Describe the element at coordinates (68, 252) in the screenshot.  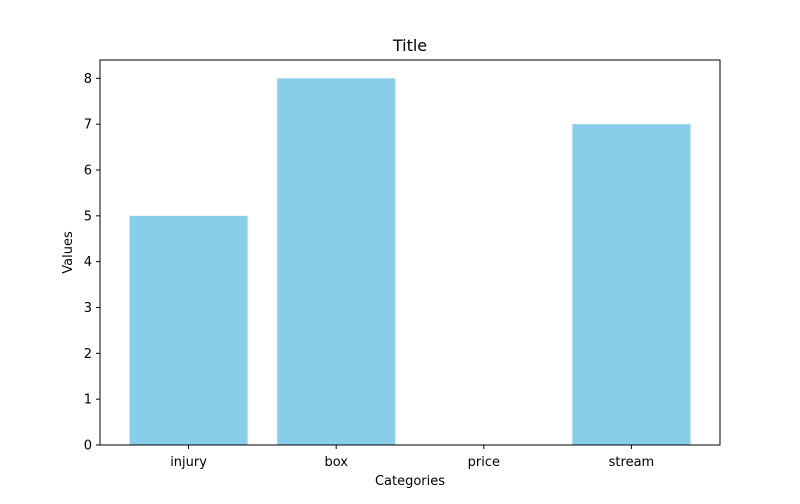
I see `y-axis-label: Values` at that location.